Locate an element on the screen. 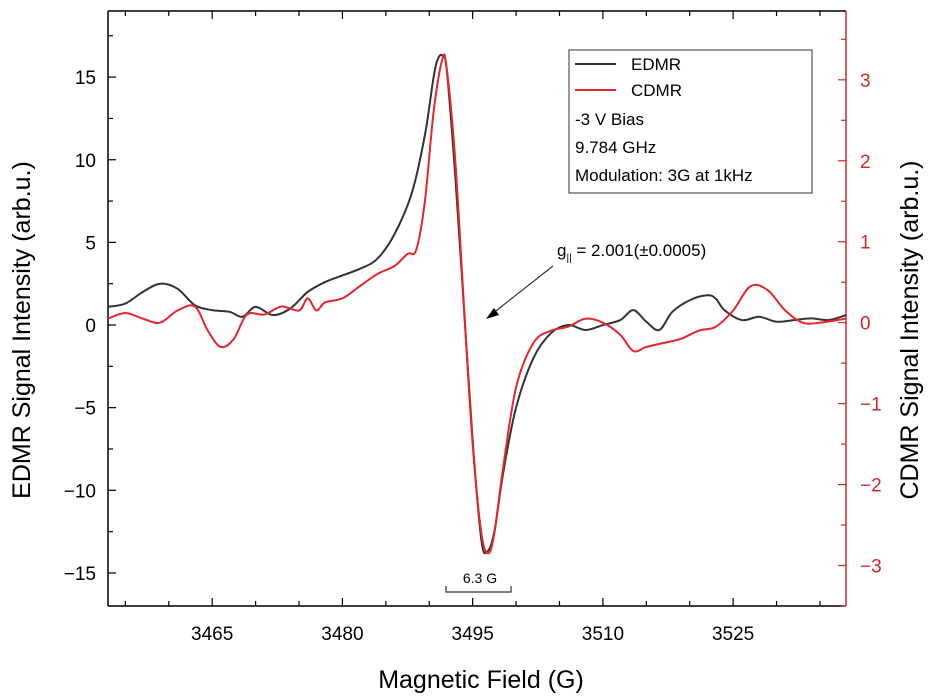 This screenshot has height=698, width=930. x-tick-label: 3495 is located at coordinates (473, 634).